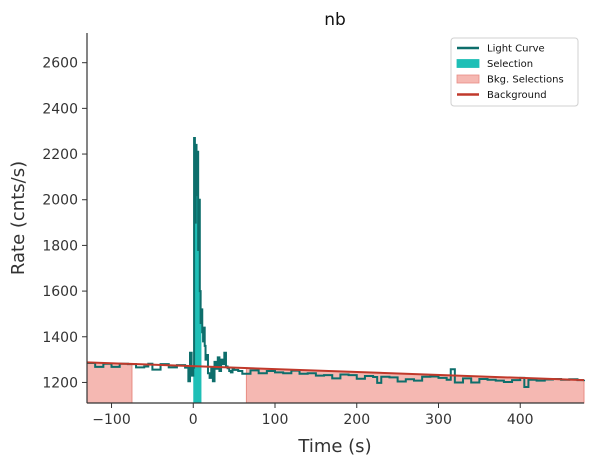 This screenshot has width=592, height=465. What do you see at coordinates (60, 292) in the screenshot?
I see `y-tick-label: 1600` at bounding box center [60, 292].